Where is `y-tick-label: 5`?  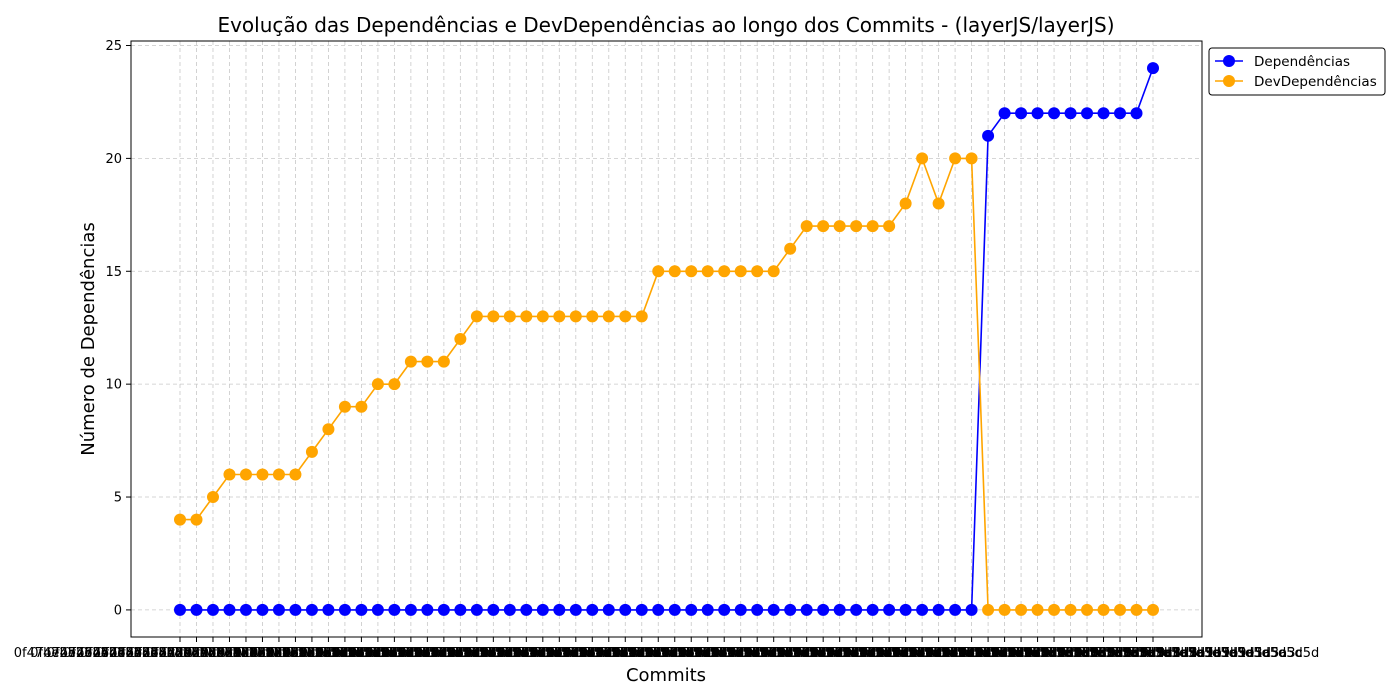 y-tick-label: 5 is located at coordinates (118, 498).